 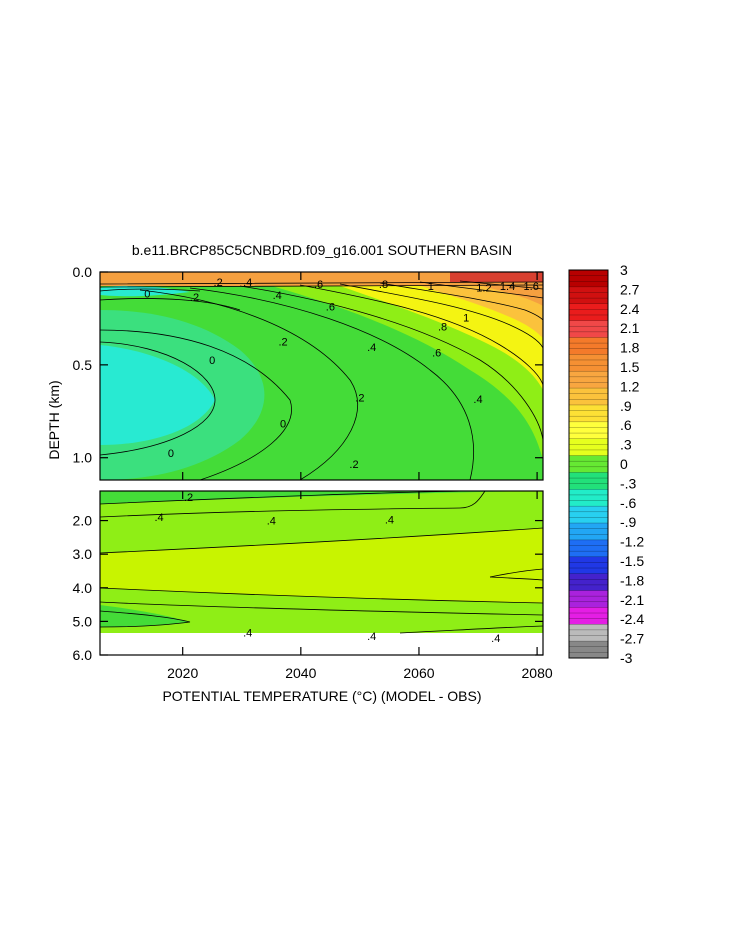 What do you see at coordinates (321, 696) in the screenshot?
I see `x-axis-label: POTENTIAL TEMPERATURE (°C) (MODEL - OBS)` at bounding box center [321, 696].